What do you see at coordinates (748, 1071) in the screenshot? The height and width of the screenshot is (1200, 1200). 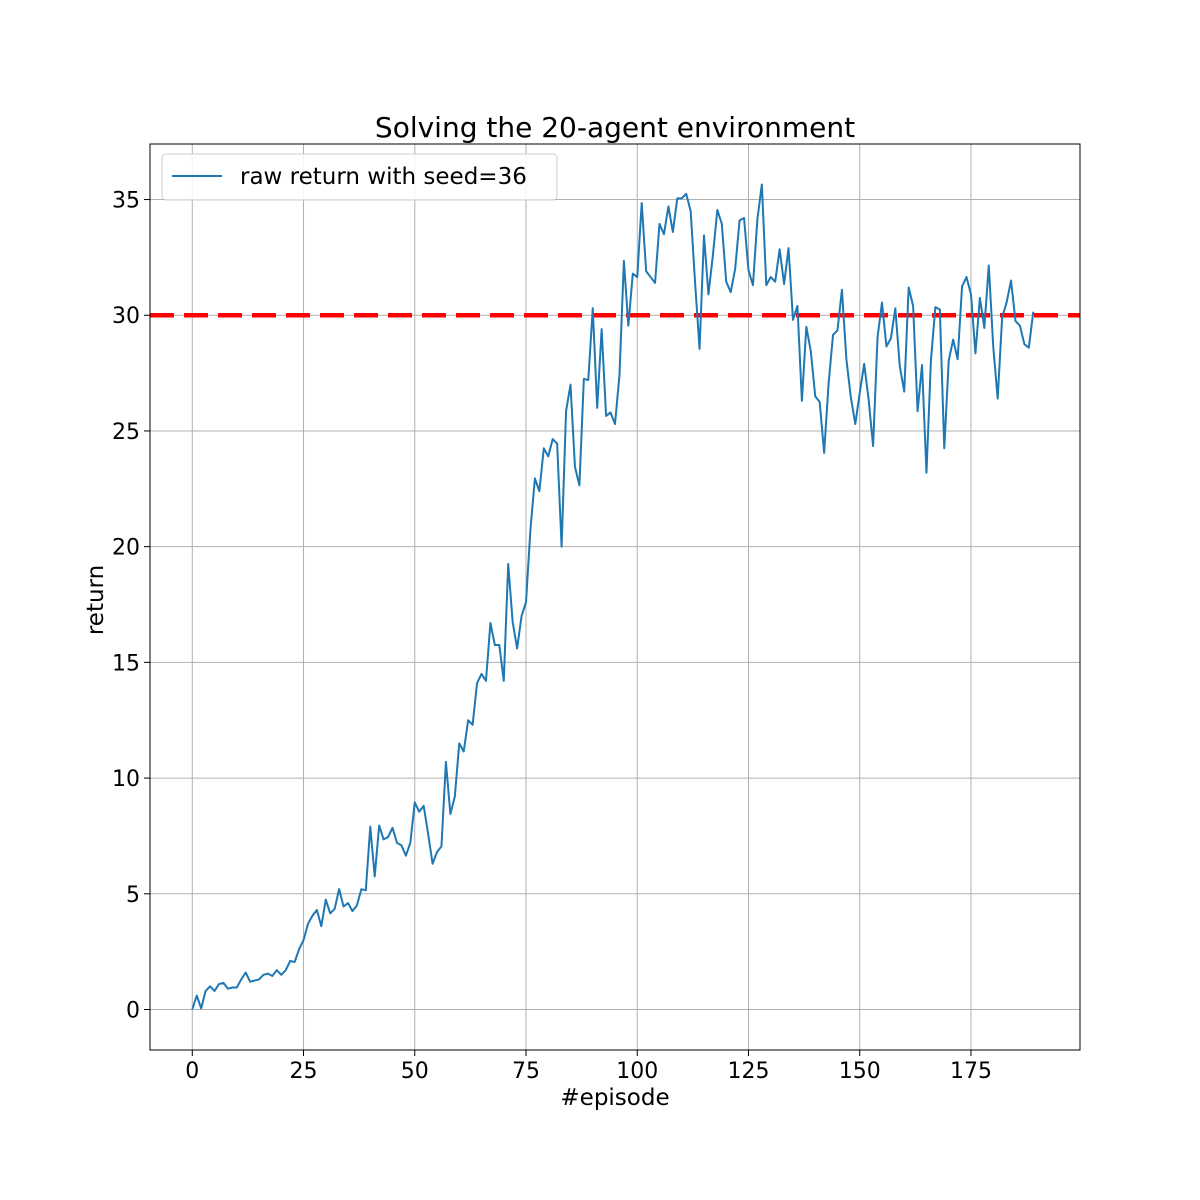 I see `x-tick-label: 125` at bounding box center [748, 1071].